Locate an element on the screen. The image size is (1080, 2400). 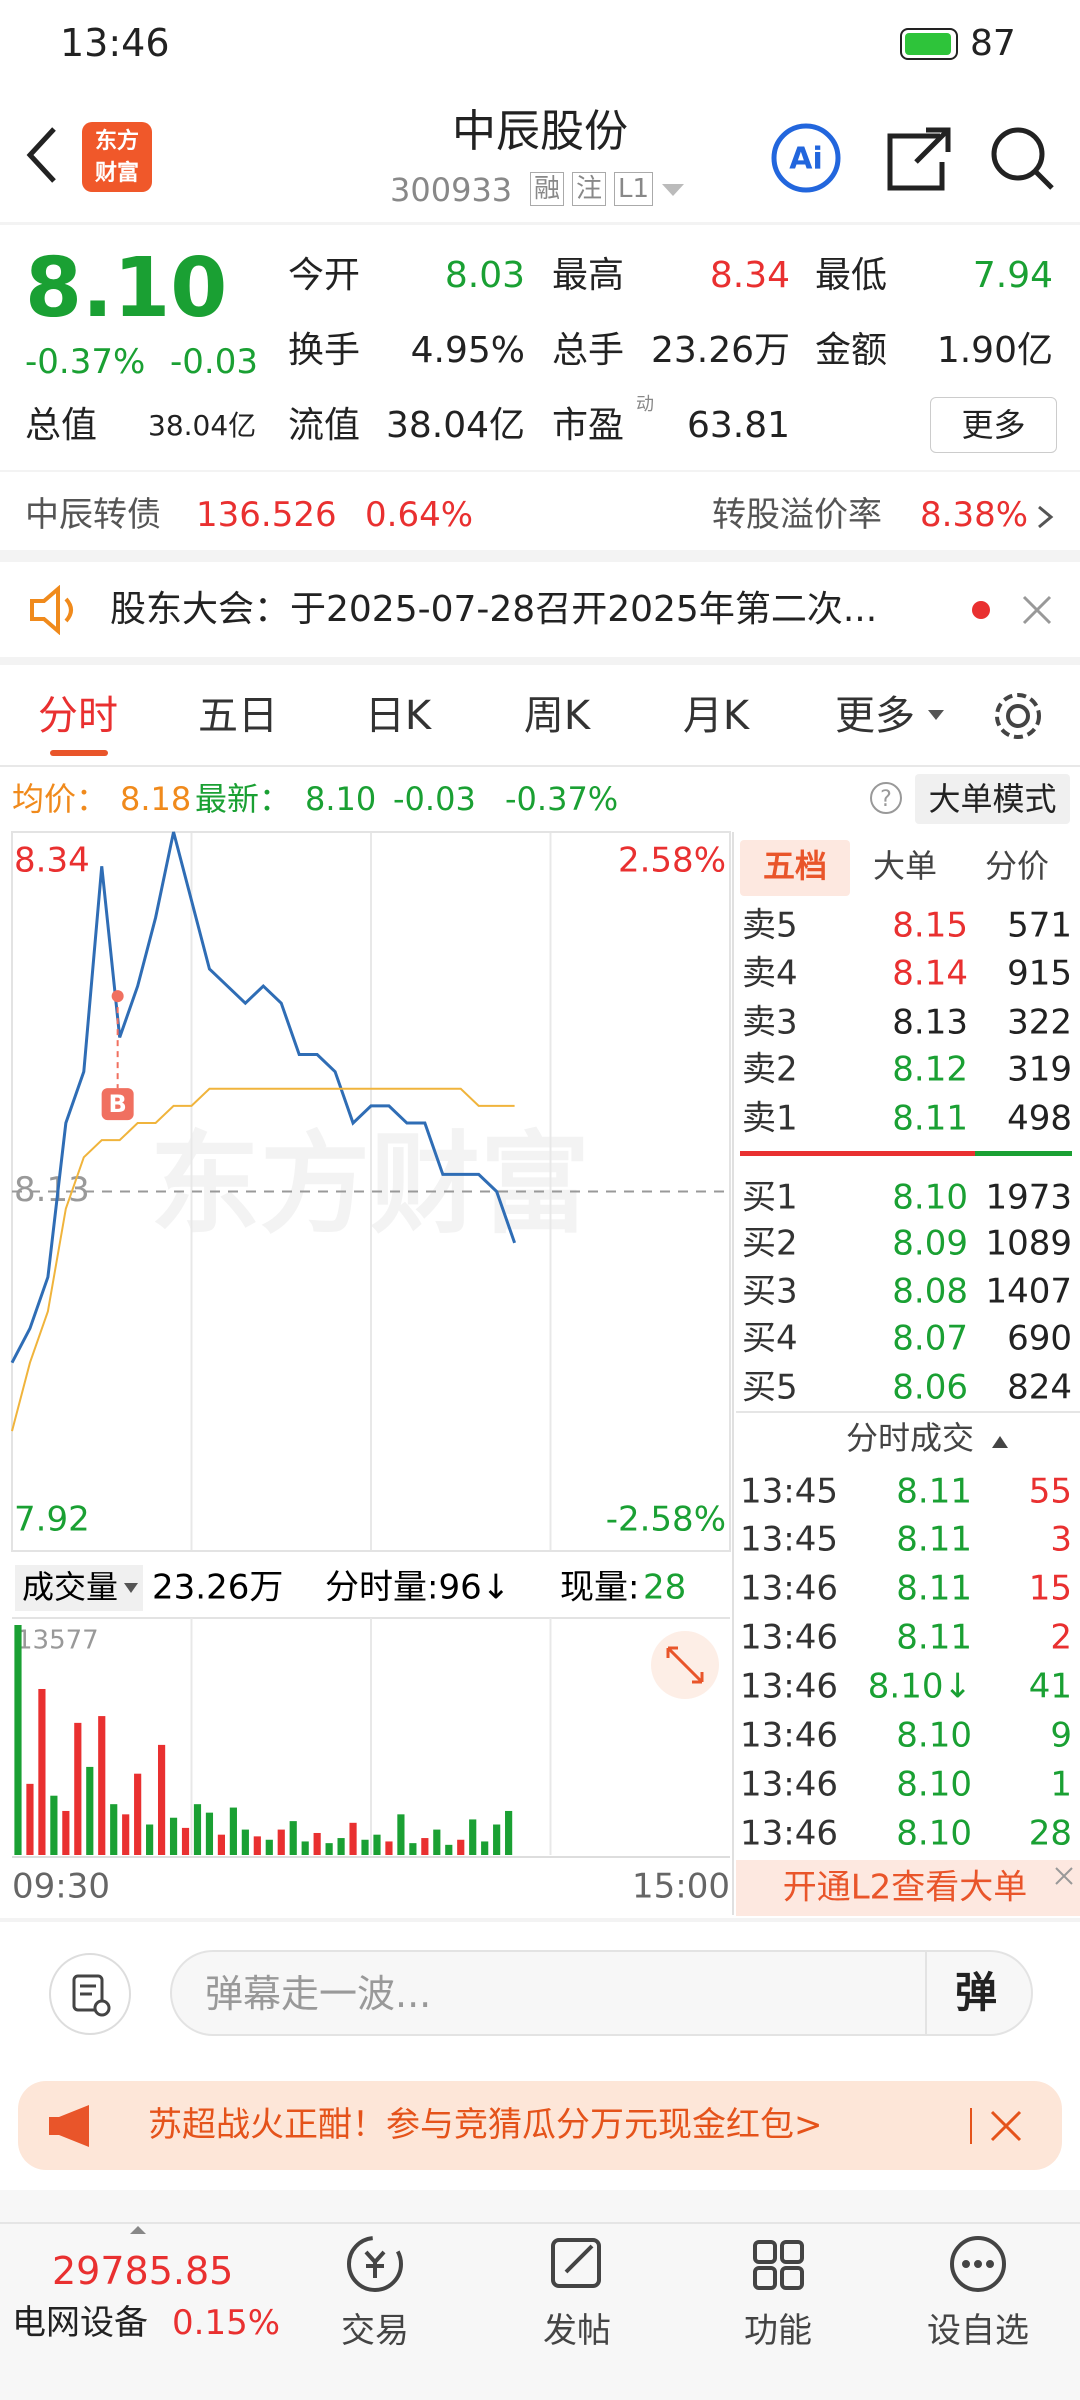
red-dot is located at coordinates (981, 610).